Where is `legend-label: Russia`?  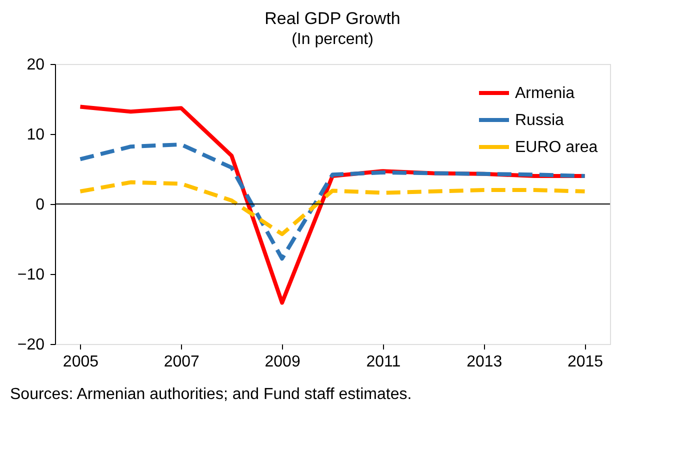
legend-label: Russia is located at coordinates (539, 120).